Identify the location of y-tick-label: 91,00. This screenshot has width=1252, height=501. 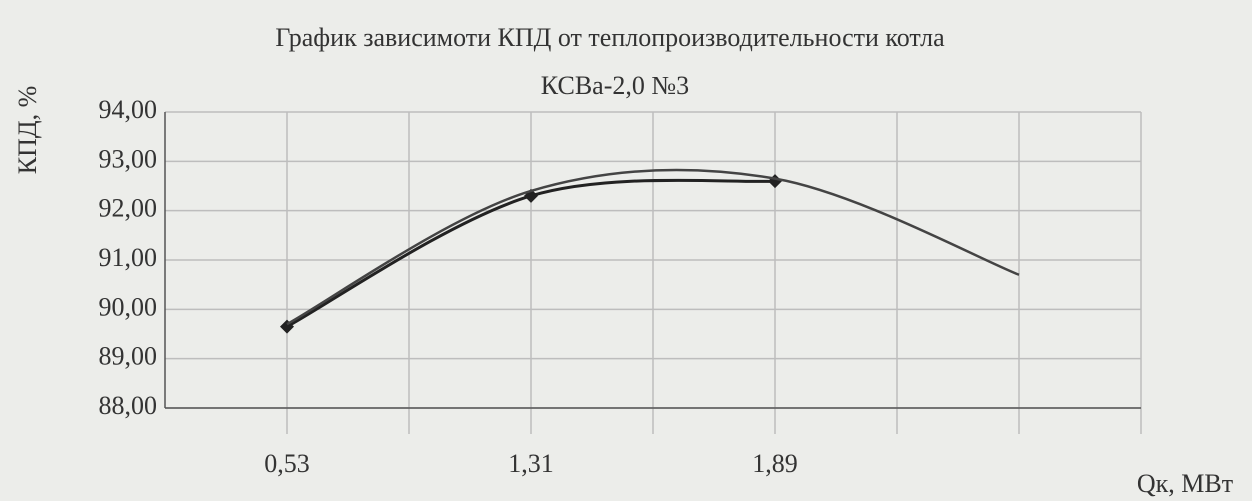
(128, 257).